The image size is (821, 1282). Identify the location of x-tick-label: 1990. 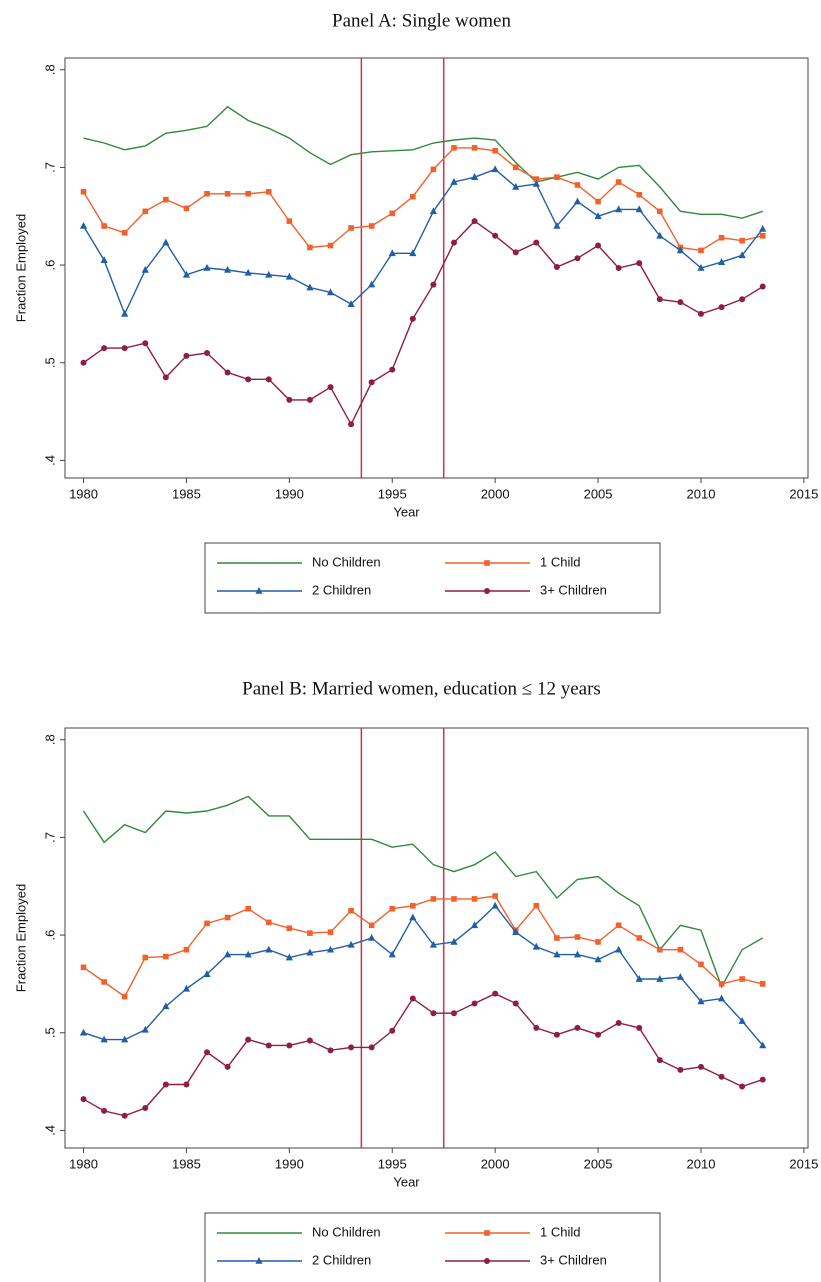
(289, 1163).